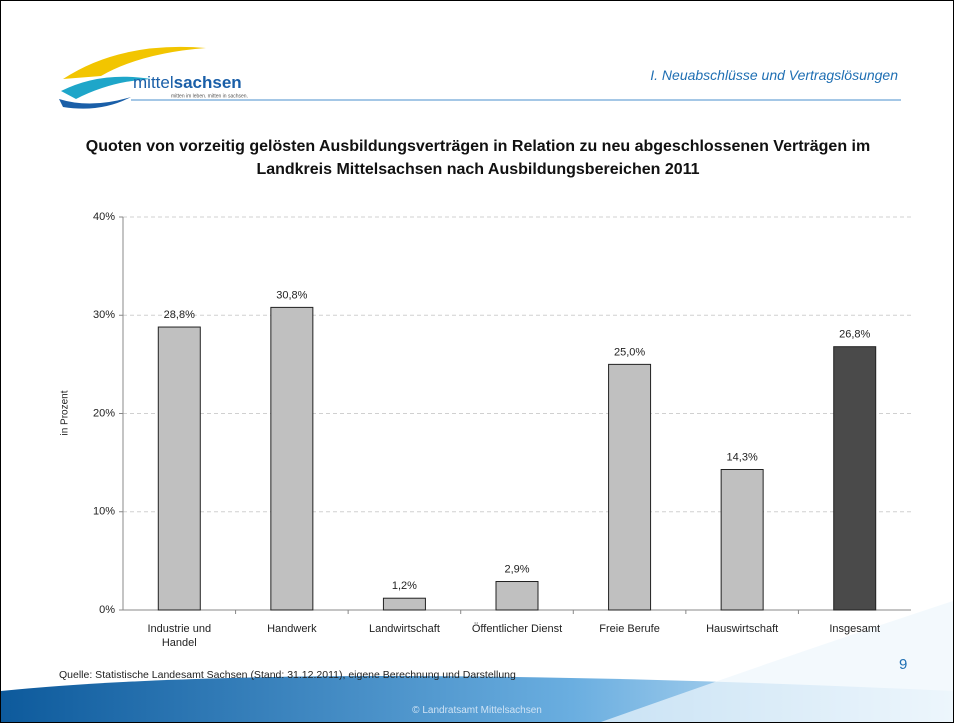 This screenshot has height=723, width=954. What do you see at coordinates (104, 413) in the screenshot?
I see `y-tick-label: 20%` at bounding box center [104, 413].